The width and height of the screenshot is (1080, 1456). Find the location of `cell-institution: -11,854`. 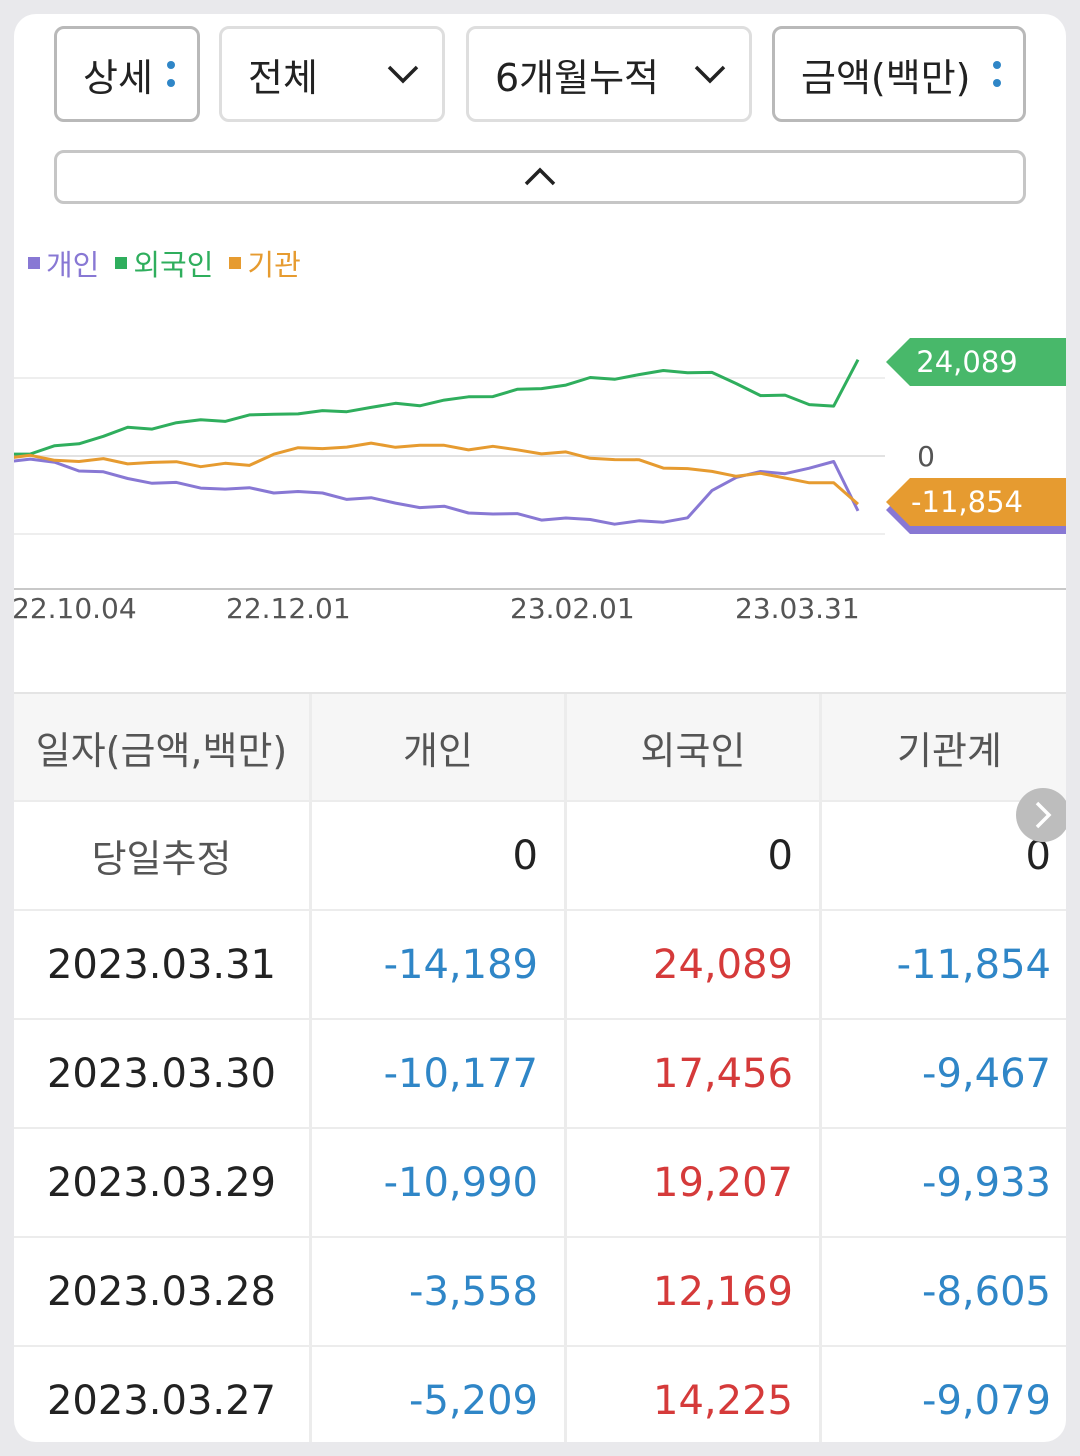

cell-institution: -11,854 is located at coordinates (973, 964).